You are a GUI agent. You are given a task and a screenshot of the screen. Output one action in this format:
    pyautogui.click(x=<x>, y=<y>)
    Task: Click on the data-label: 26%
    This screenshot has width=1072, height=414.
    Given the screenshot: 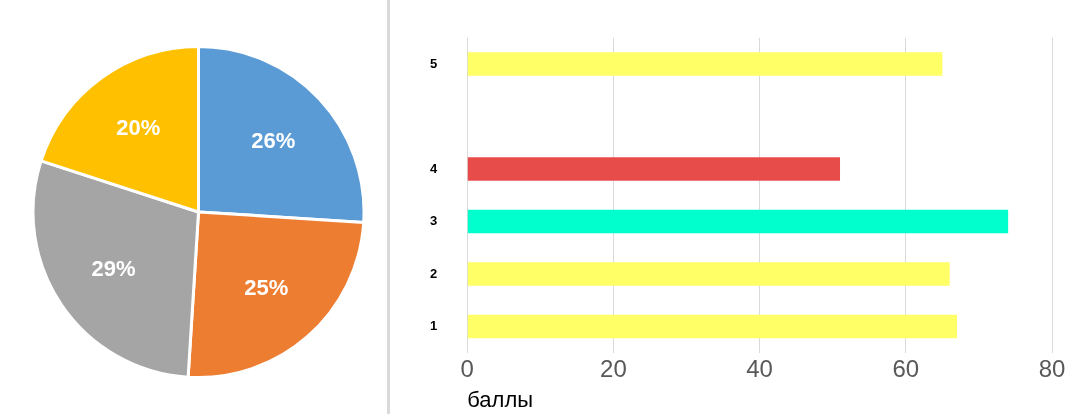 What is the action you would take?
    pyautogui.click(x=273, y=140)
    